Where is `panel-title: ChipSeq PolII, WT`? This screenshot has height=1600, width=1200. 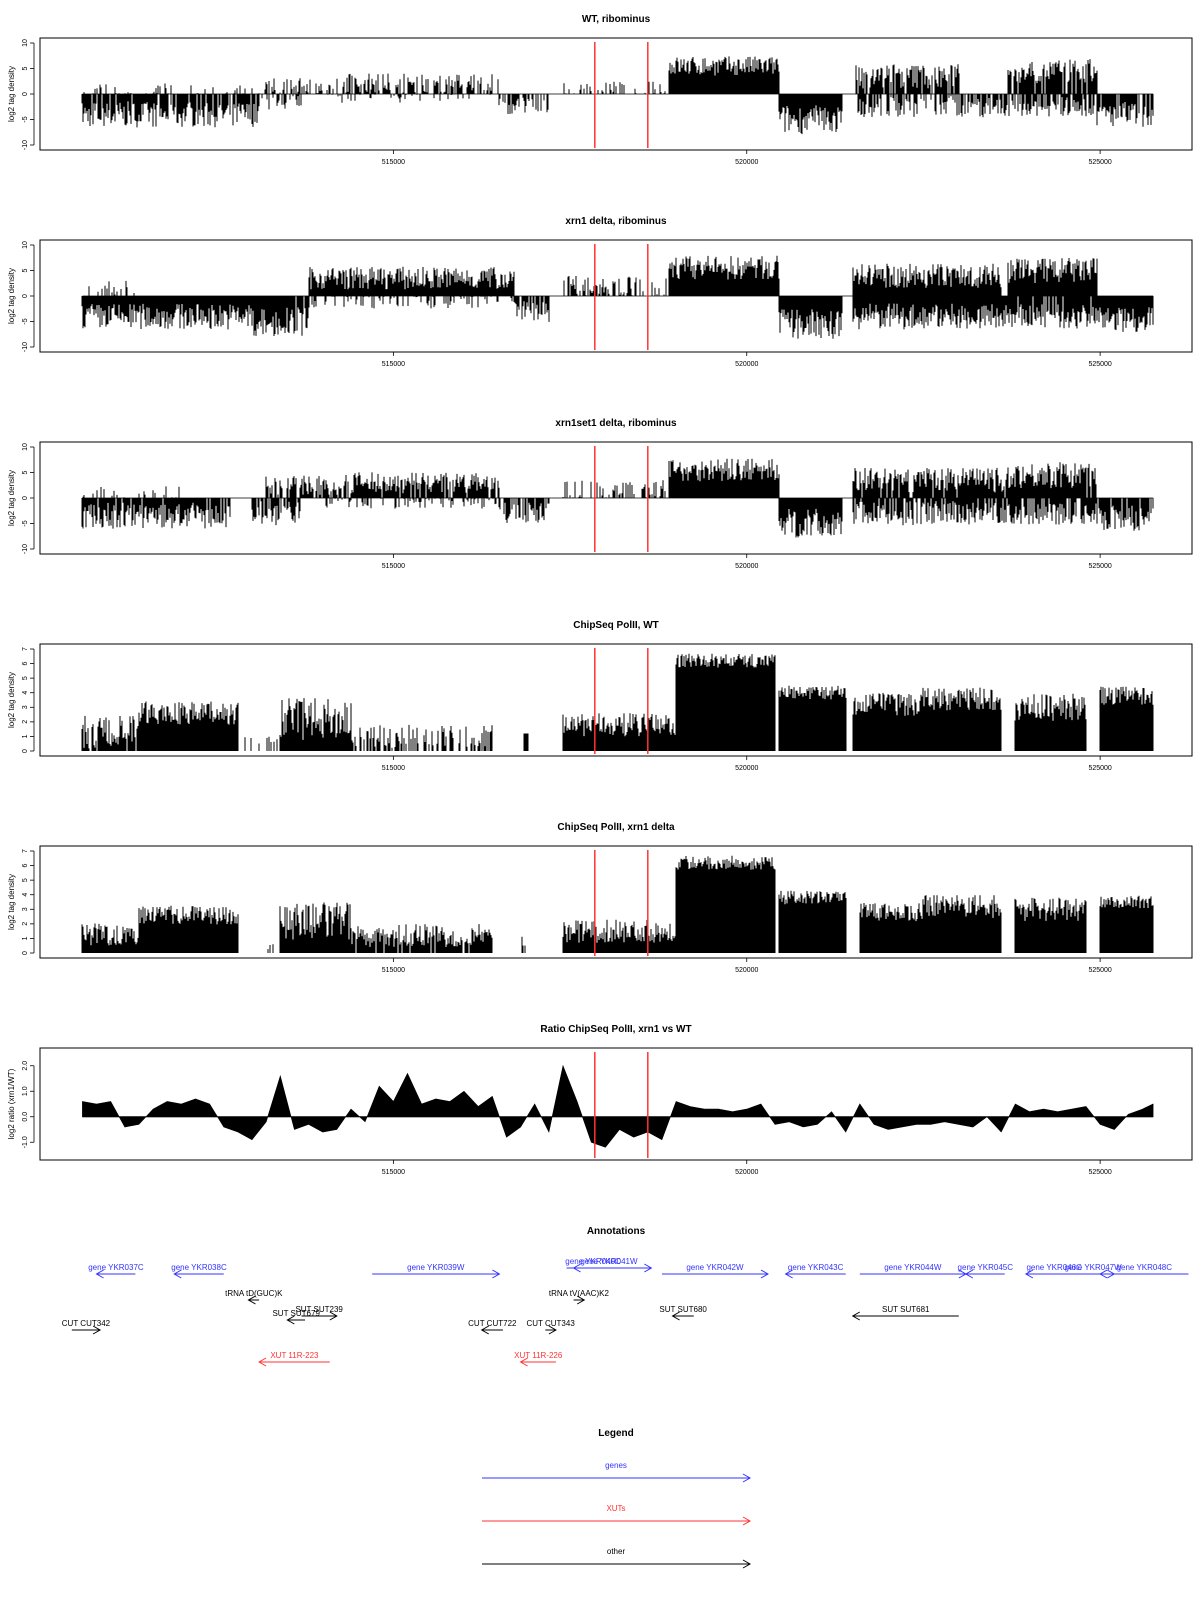 panel-title: ChipSeq PolII, WT is located at coordinates (616, 625).